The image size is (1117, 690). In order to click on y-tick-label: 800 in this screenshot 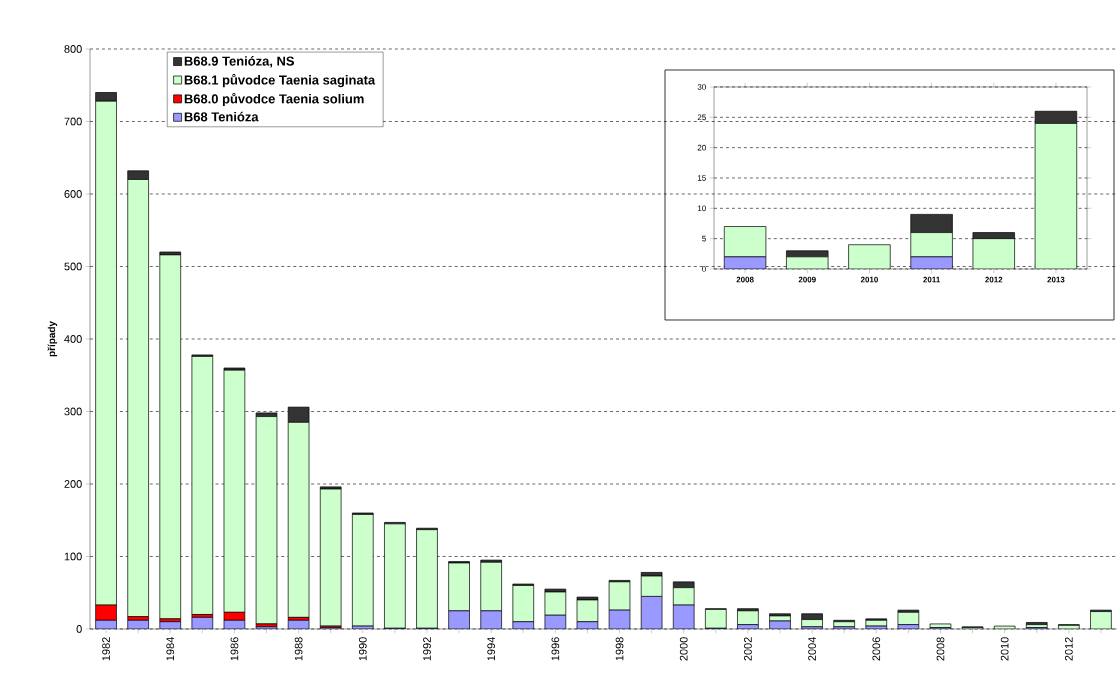, I will do `click(73, 49)`.